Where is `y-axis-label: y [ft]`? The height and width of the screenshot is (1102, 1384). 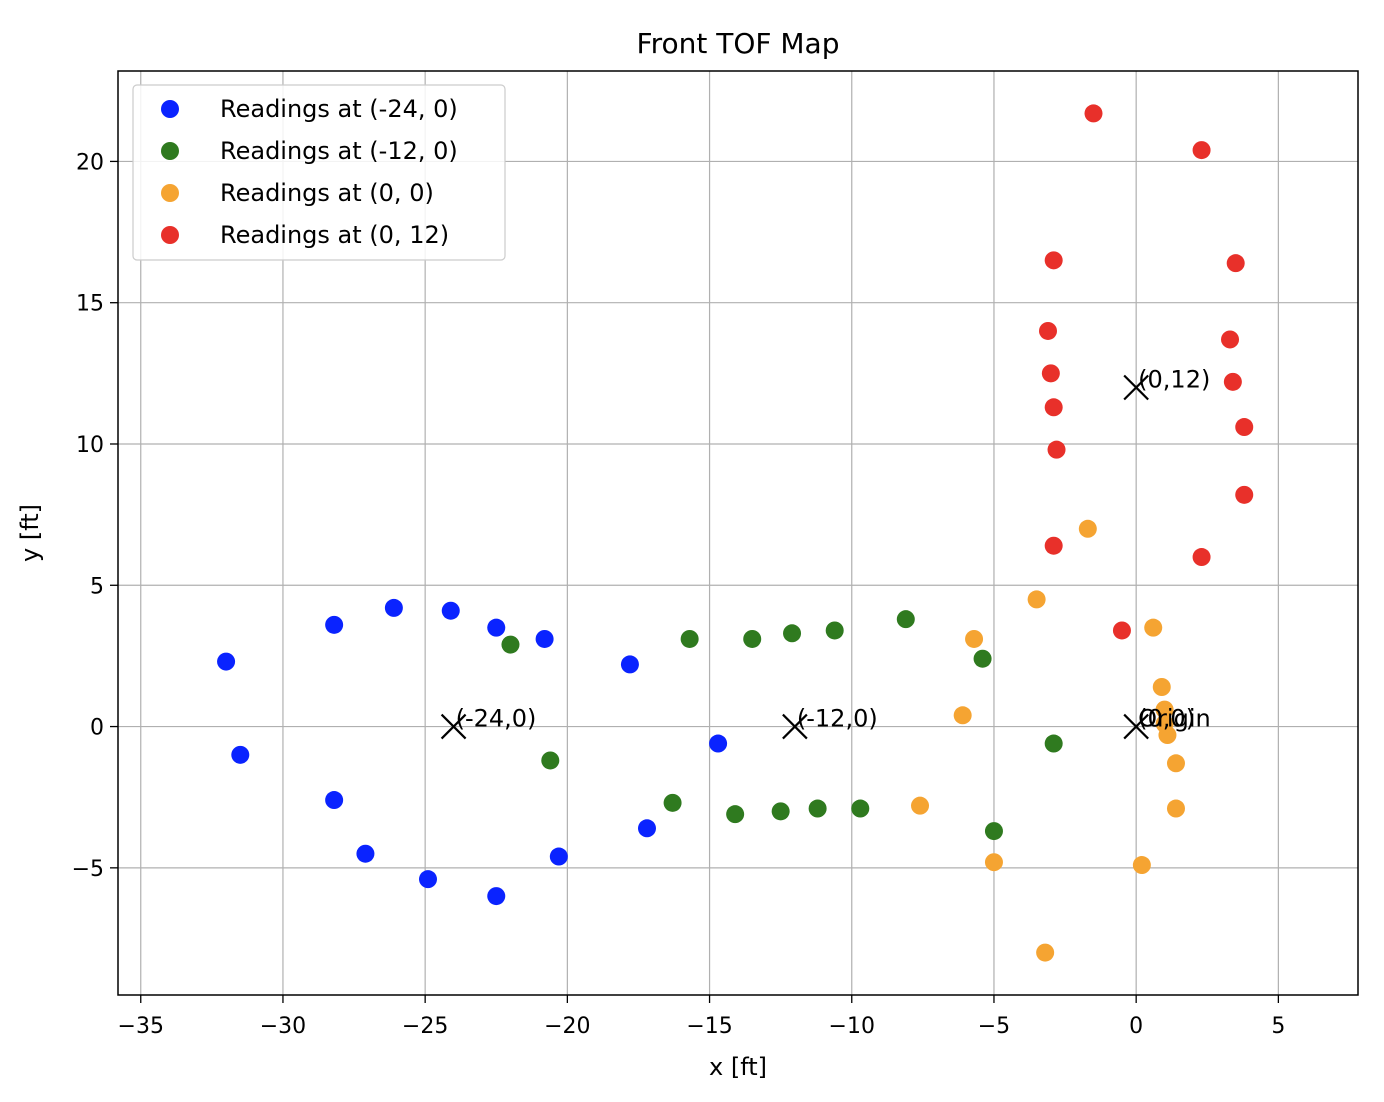 y-axis-label: y [ft] is located at coordinates (30, 533).